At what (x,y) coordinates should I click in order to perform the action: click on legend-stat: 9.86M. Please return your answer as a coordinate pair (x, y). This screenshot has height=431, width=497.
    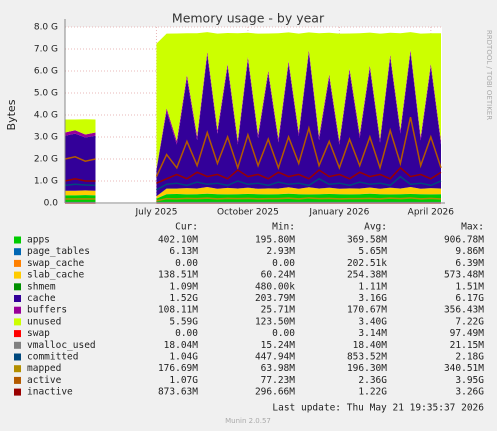
    Looking at the image, I should click on (469, 251).